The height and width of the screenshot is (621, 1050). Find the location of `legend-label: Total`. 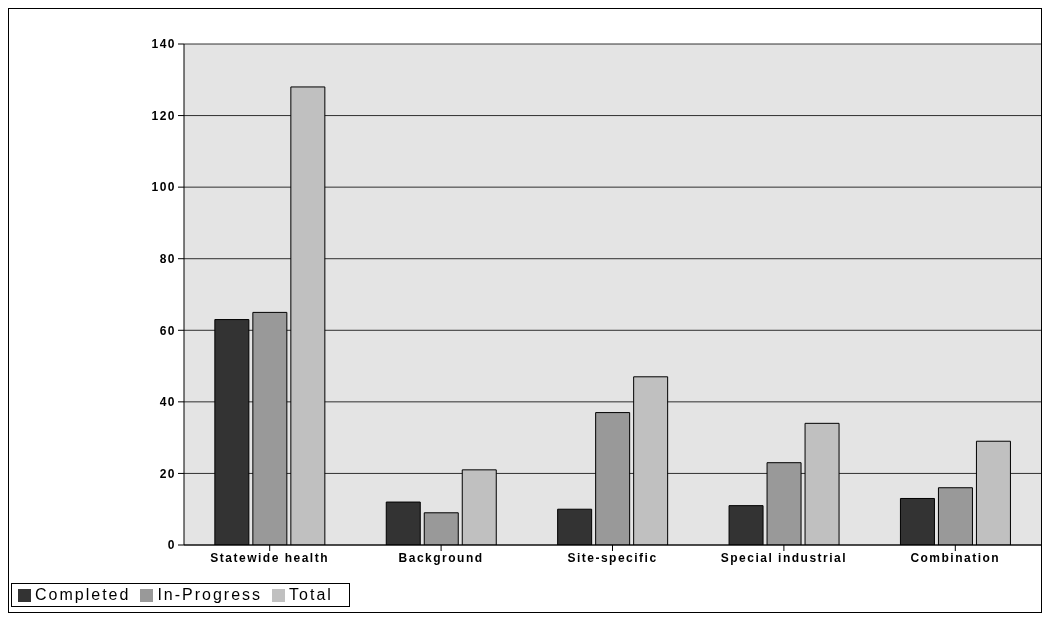

legend-label: Total is located at coordinates (311, 594).